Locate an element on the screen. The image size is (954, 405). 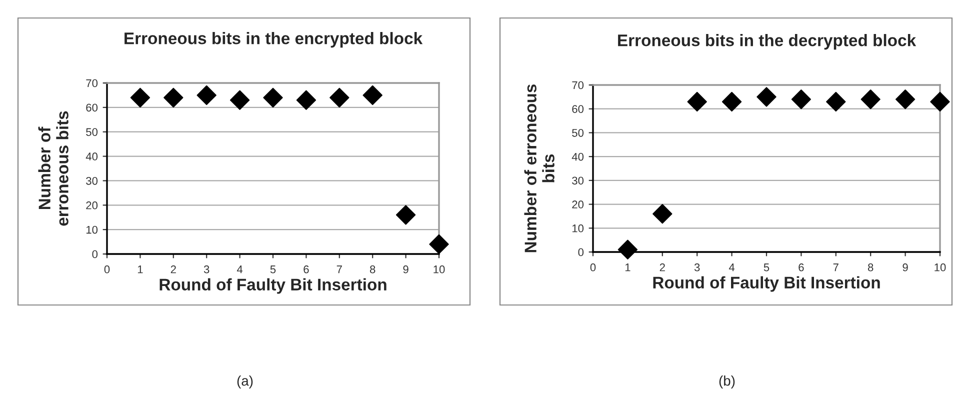
chart-title: Erroneous bits in the encrypted block is located at coordinates (273, 40).